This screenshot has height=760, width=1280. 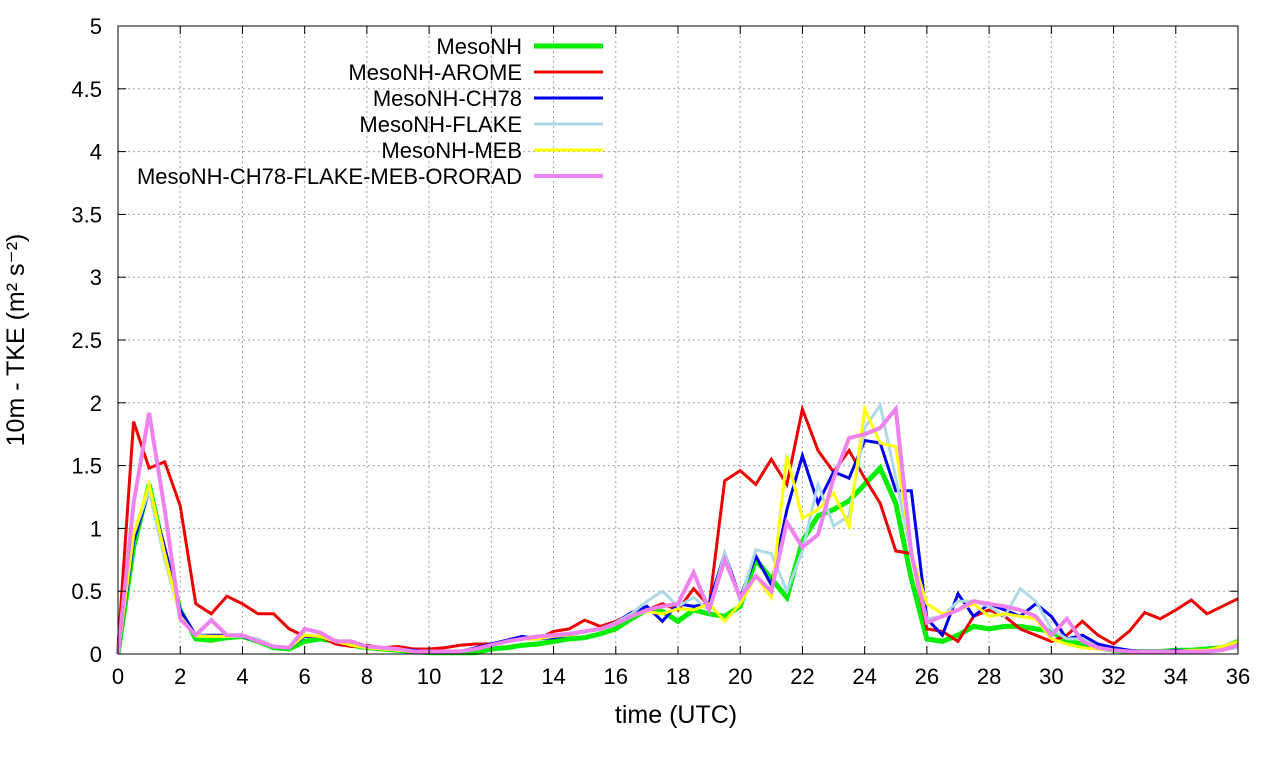 I want to click on y-tick-label: 4.5, so click(x=86, y=89).